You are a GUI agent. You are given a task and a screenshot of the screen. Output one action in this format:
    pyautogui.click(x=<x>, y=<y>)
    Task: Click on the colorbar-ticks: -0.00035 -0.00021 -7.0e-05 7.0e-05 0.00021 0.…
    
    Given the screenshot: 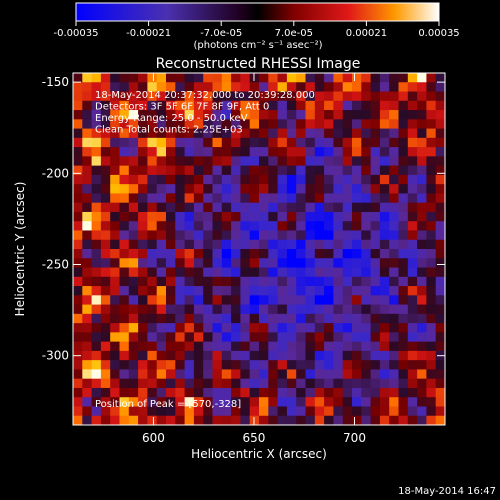 What is the action you would take?
    pyautogui.click(x=257, y=30)
    